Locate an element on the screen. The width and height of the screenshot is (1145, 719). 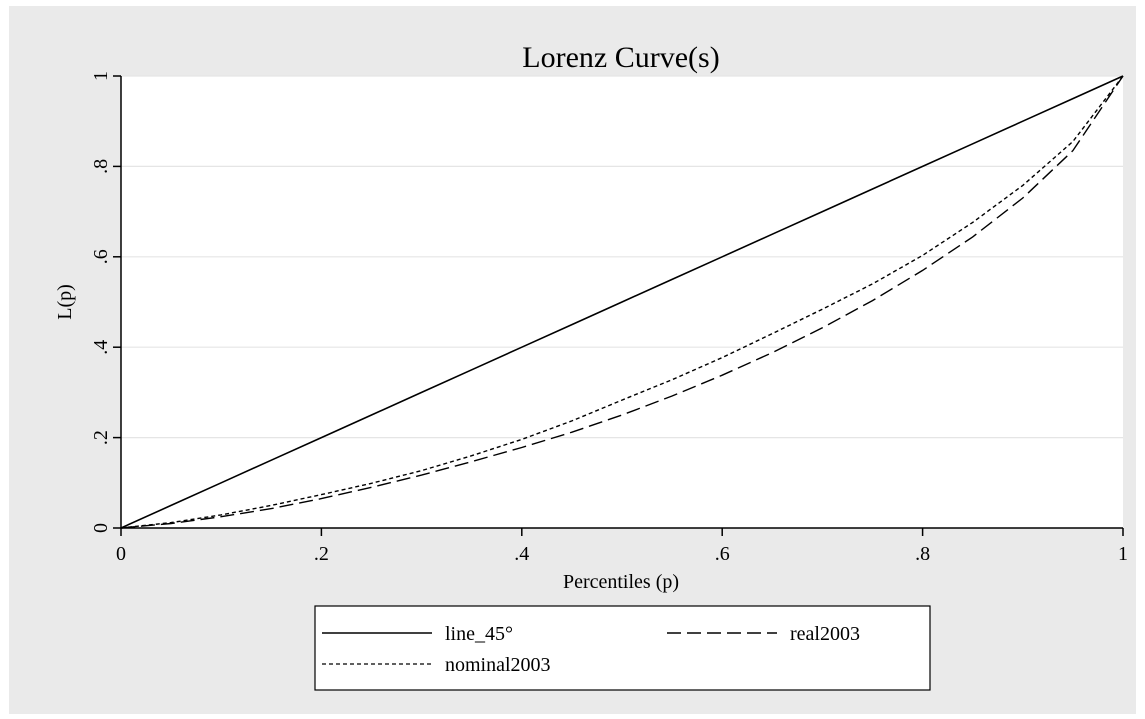
legend-label-nominal2003: nominal2003 is located at coordinates (498, 665).